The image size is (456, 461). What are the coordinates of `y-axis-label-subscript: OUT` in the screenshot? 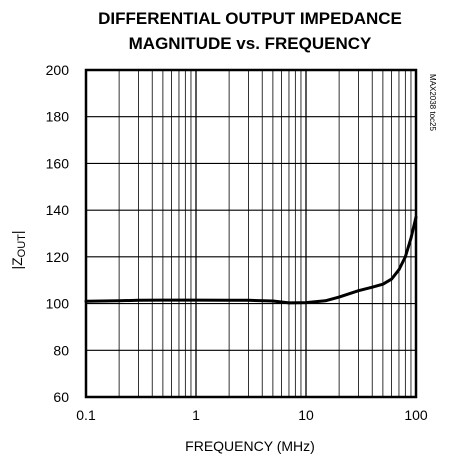 It's located at (22, 246).